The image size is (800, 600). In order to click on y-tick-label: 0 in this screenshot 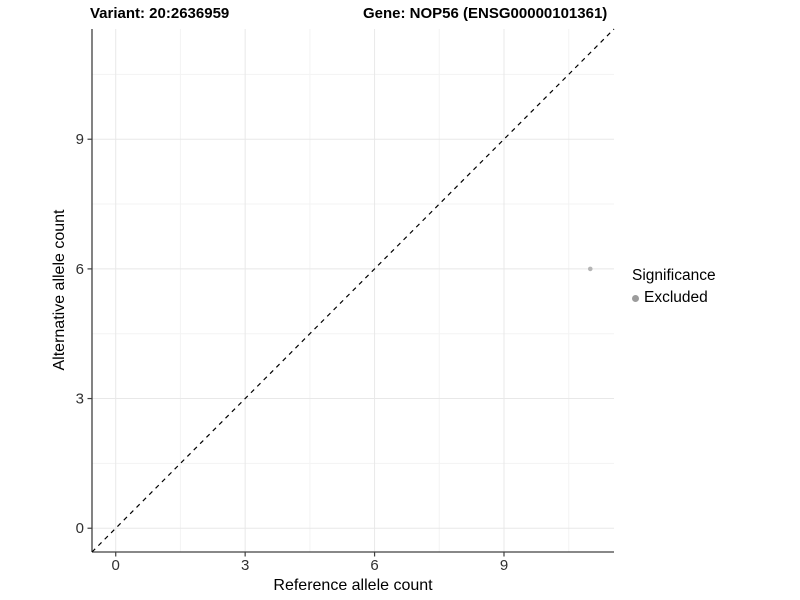, I will do `click(80, 528)`.